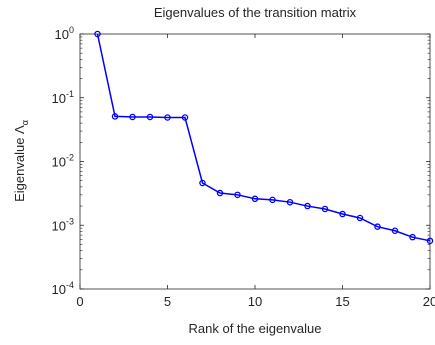 This screenshot has width=435, height=345. I want to click on x-tick-label: 5, so click(167, 301).